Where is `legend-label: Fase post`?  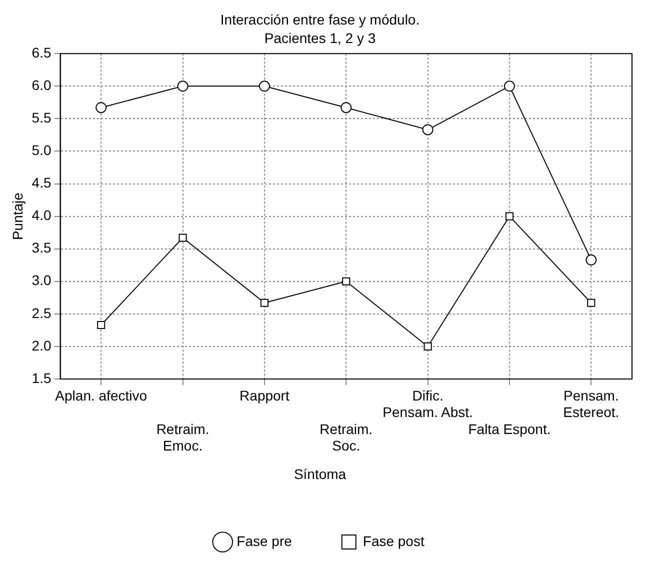
legend-label: Fase post is located at coordinates (393, 540).